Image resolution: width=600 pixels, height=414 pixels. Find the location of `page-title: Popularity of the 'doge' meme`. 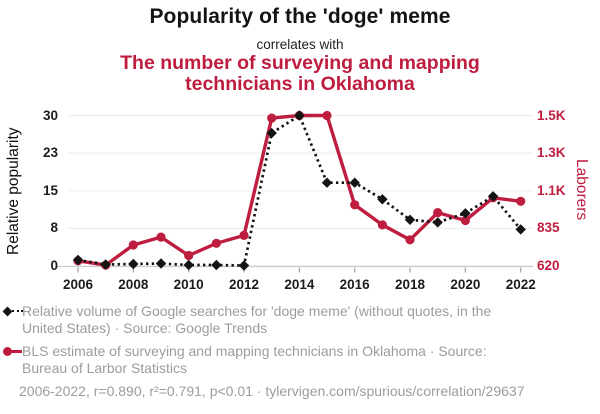

page-title: Popularity of the 'doge' meme is located at coordinates (300, 16).